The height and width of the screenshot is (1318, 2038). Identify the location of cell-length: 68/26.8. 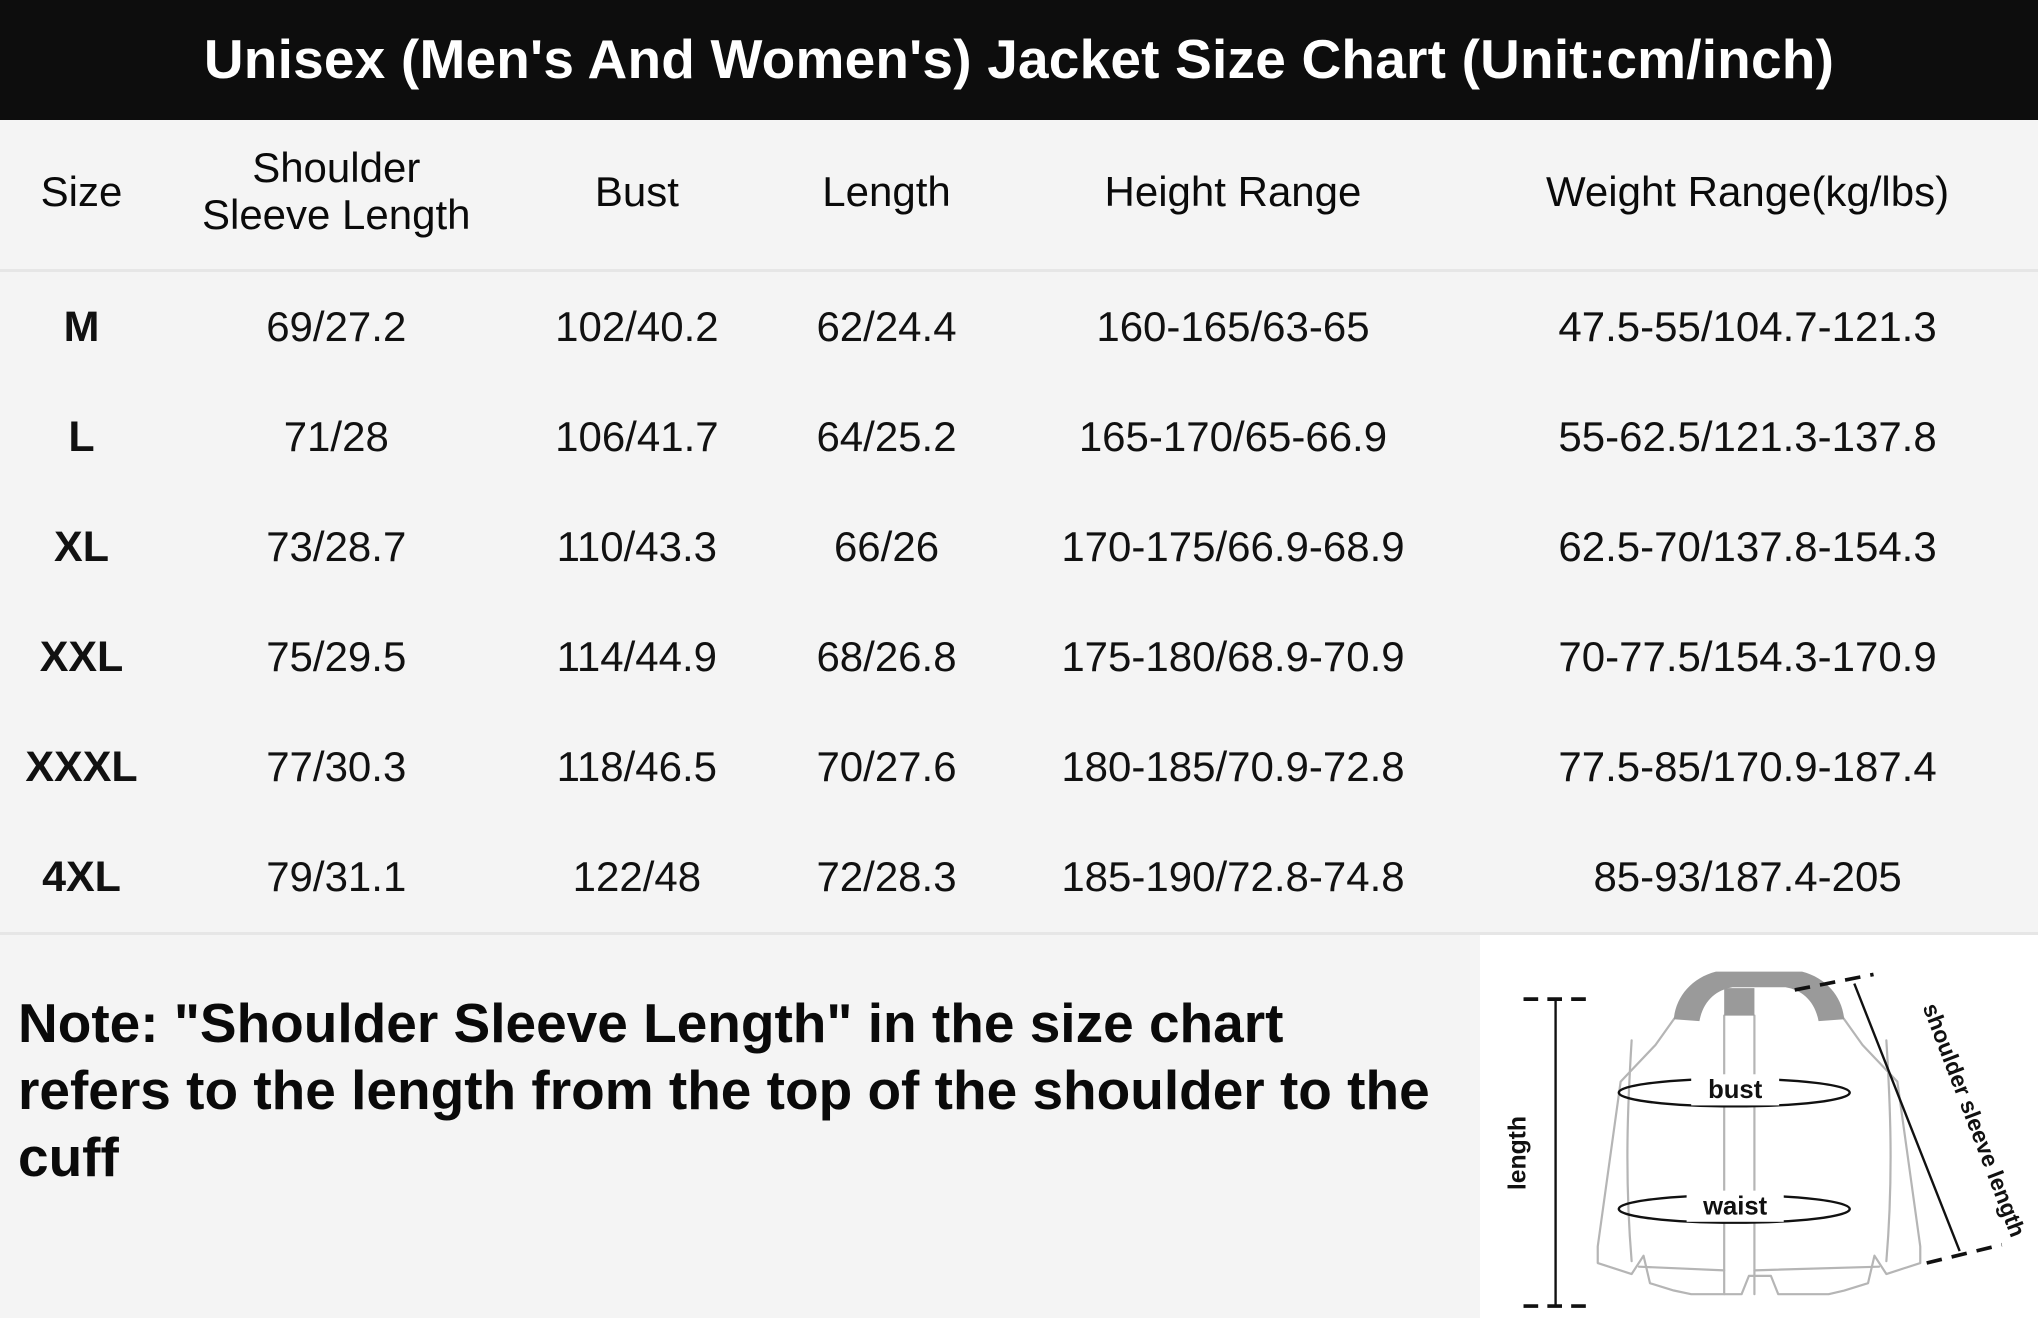
(886, 656).